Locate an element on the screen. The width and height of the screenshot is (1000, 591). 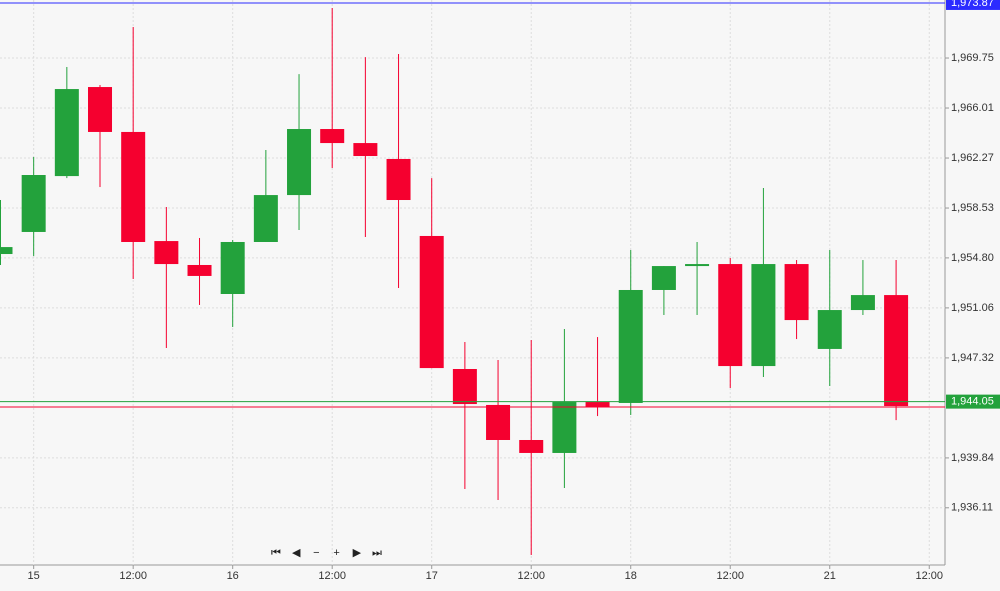
y-tick-label: 1,962.27 is located at coordinates (972, 158).